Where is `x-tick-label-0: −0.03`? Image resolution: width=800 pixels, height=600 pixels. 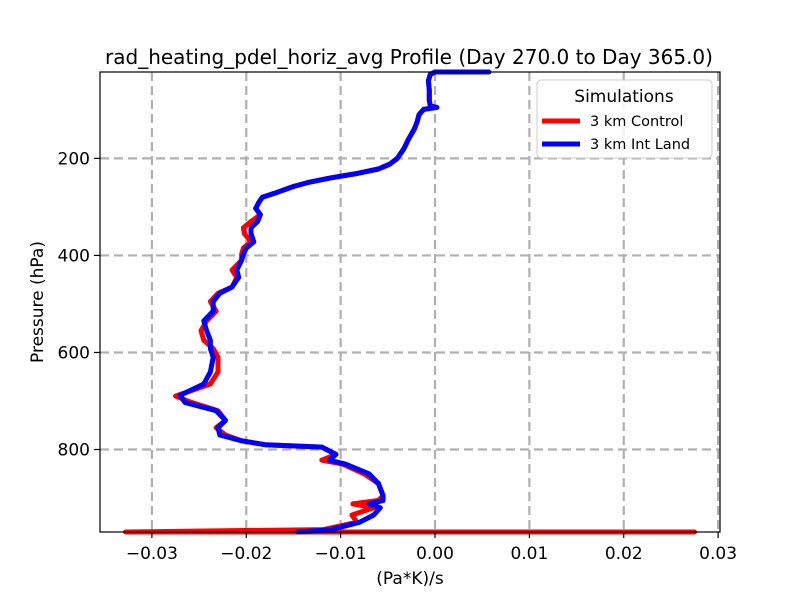 x-tick-label-0: −0.03 is located at coordinates (152, 554).